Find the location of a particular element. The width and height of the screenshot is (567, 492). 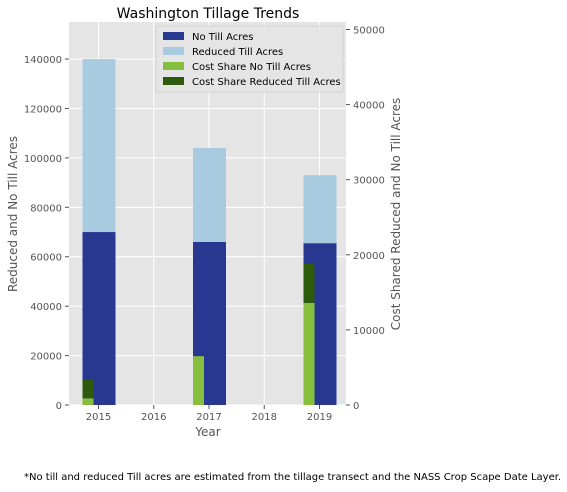

y-right-tick-label: 50000 is located at coordinates (369, 31).